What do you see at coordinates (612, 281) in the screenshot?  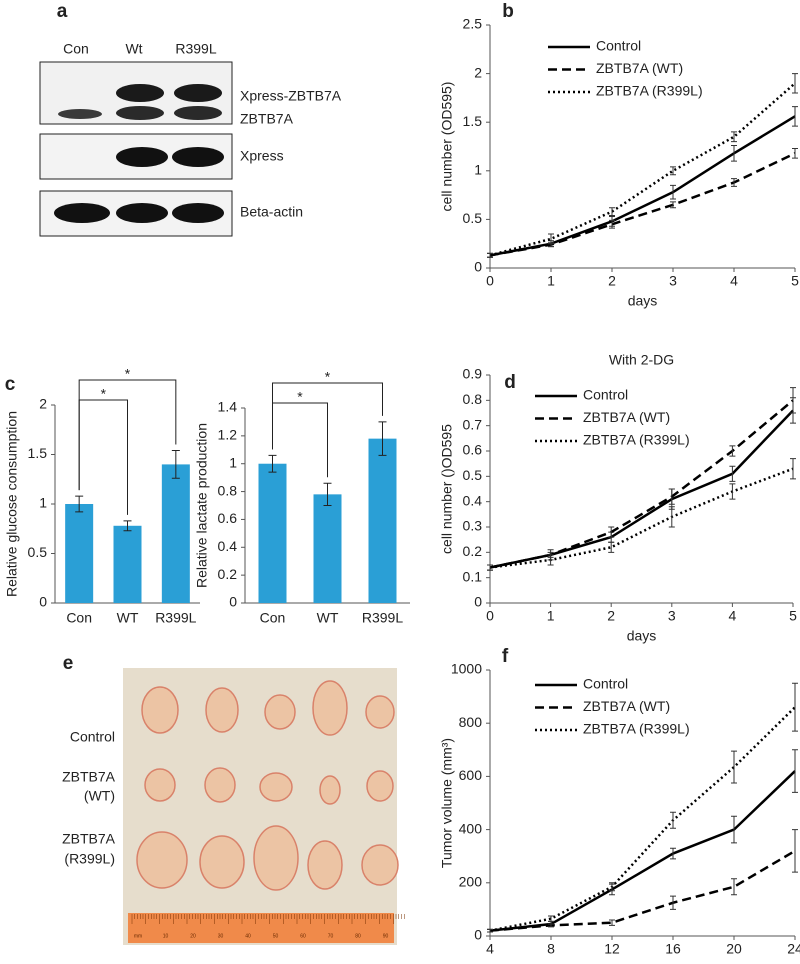 I see `x-tick-label: 2` at bounding box center [612, 281].